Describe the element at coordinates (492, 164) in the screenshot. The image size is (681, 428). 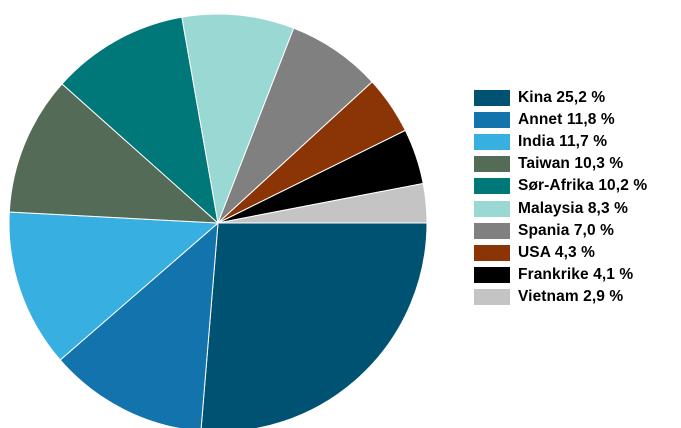
I see `legend-swatch-taiwan` at that location.